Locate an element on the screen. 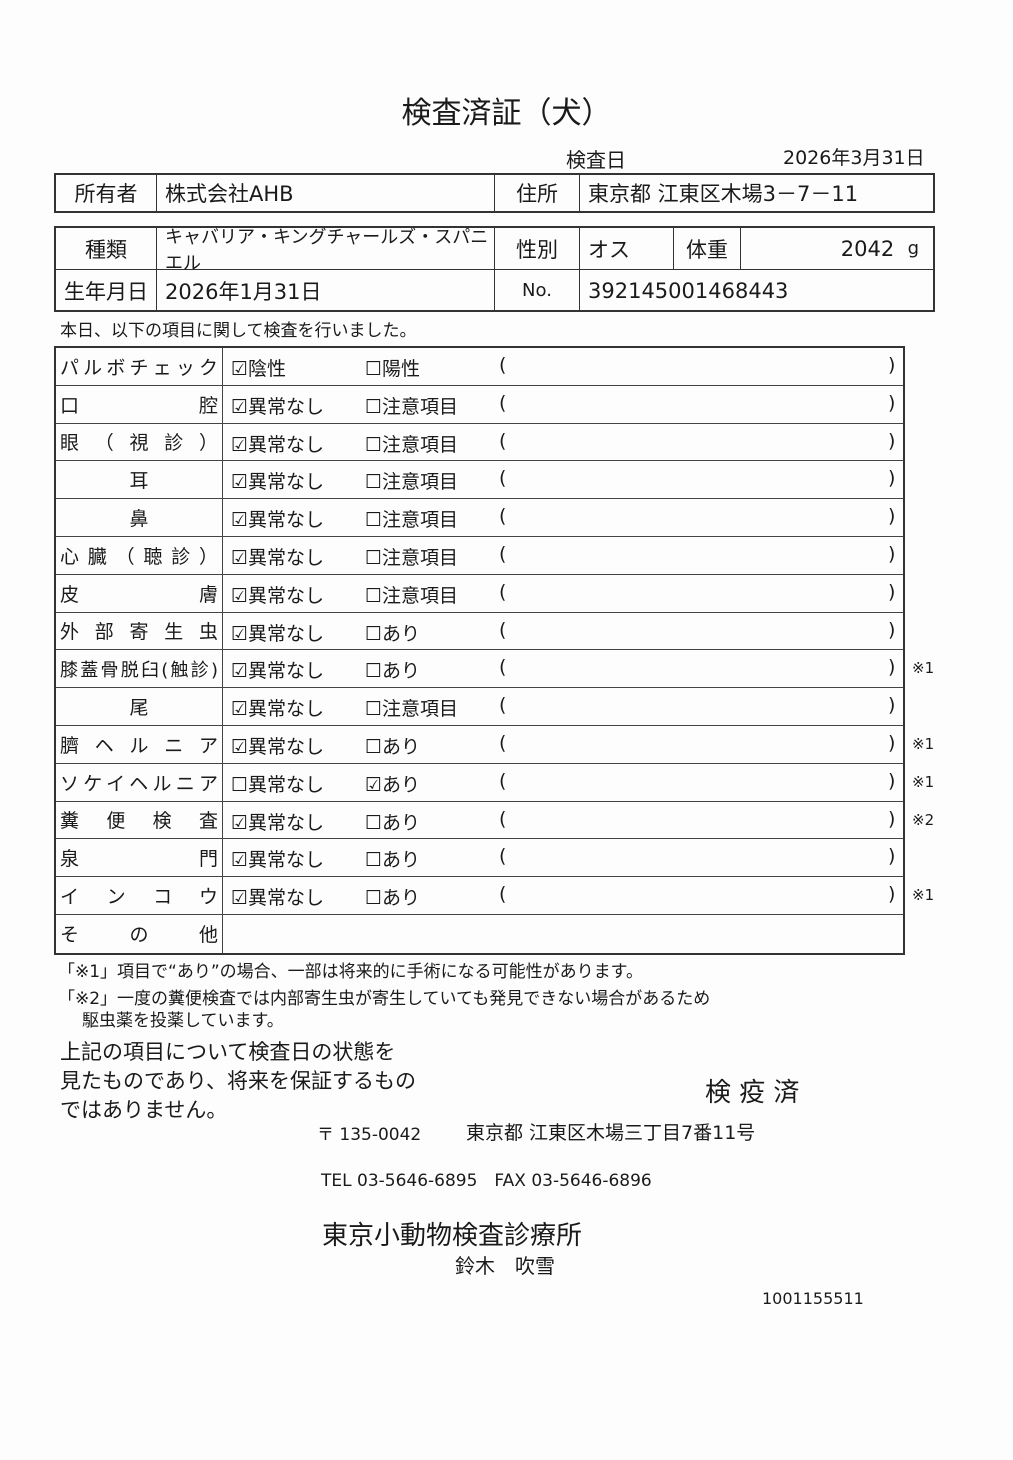  check-row: その他 is located at coordinates (479, 933).